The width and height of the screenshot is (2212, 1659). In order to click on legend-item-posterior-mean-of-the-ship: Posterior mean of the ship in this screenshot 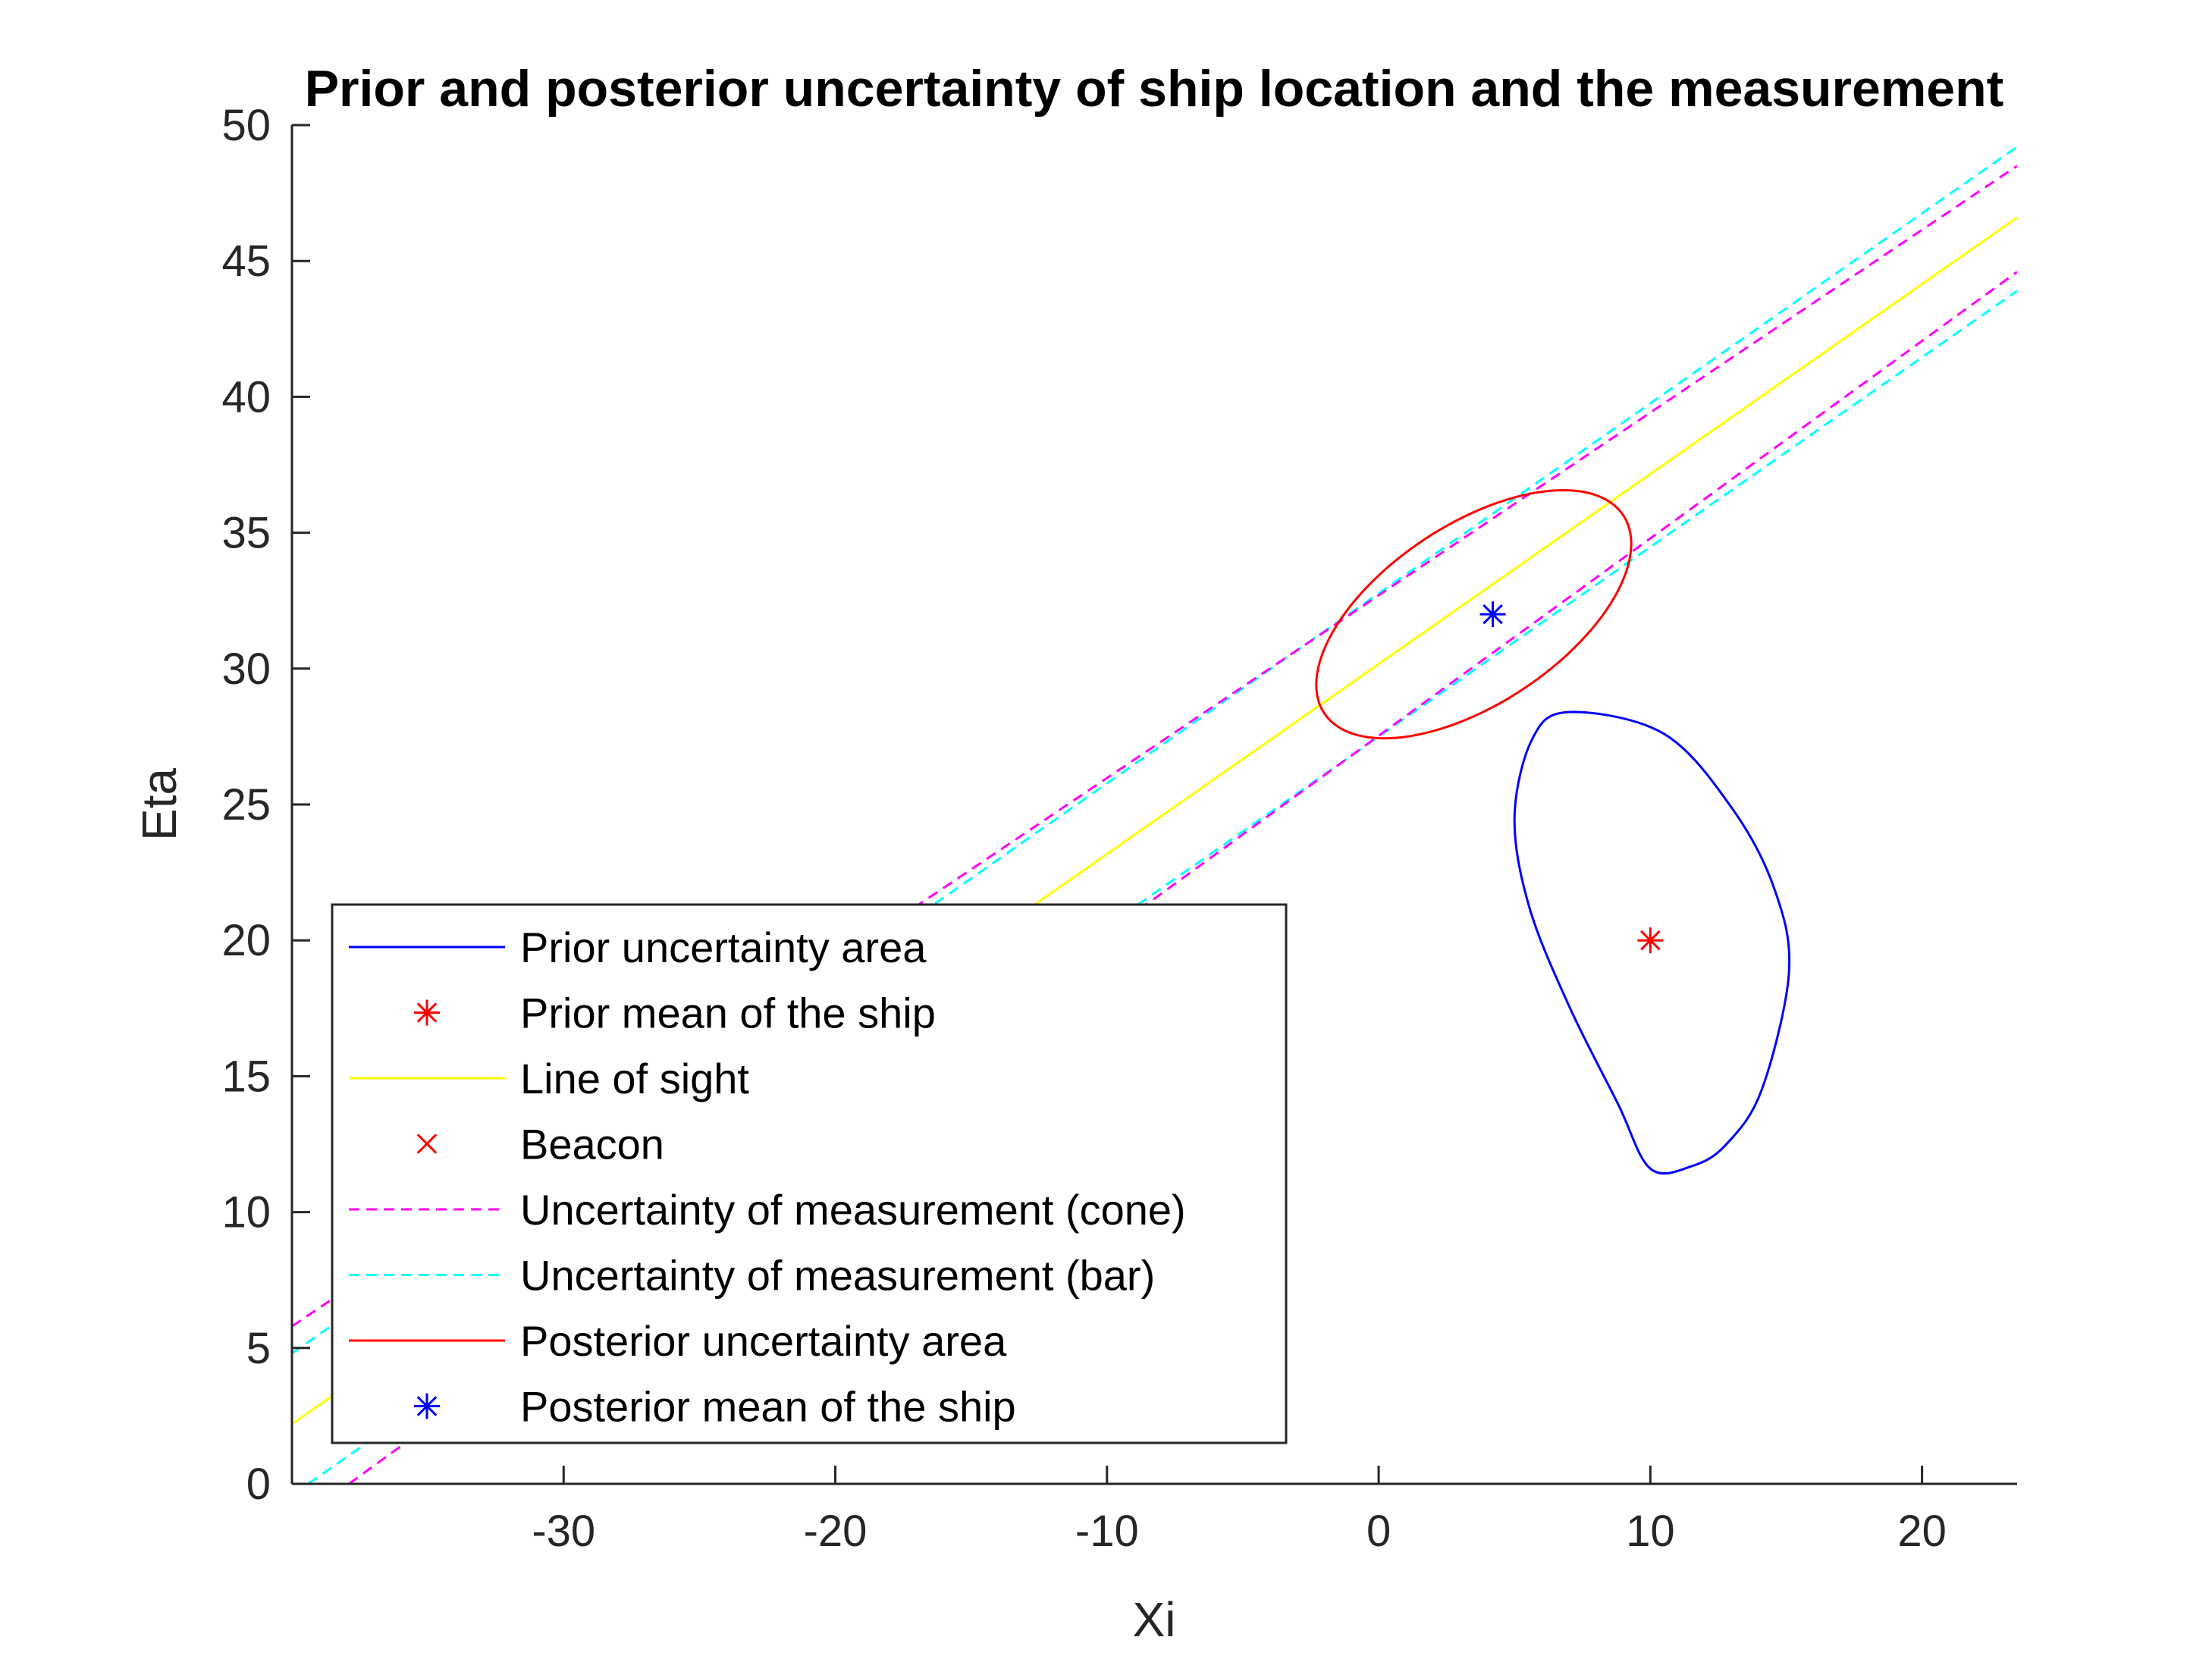, I will do `click(715, 1407)`.